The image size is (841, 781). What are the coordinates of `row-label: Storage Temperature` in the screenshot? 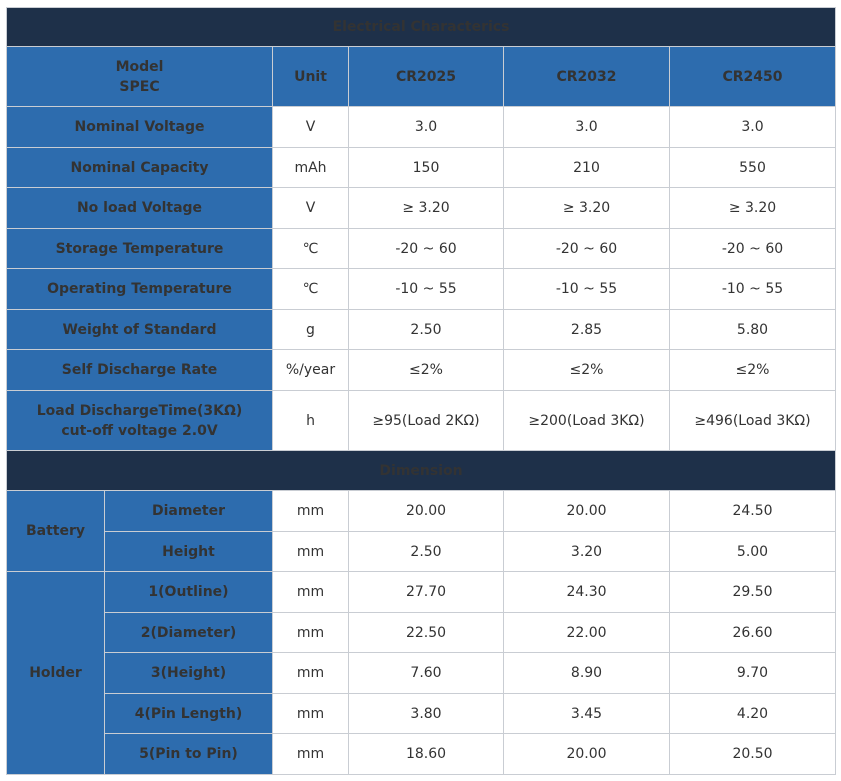 It's located at (139, 248).